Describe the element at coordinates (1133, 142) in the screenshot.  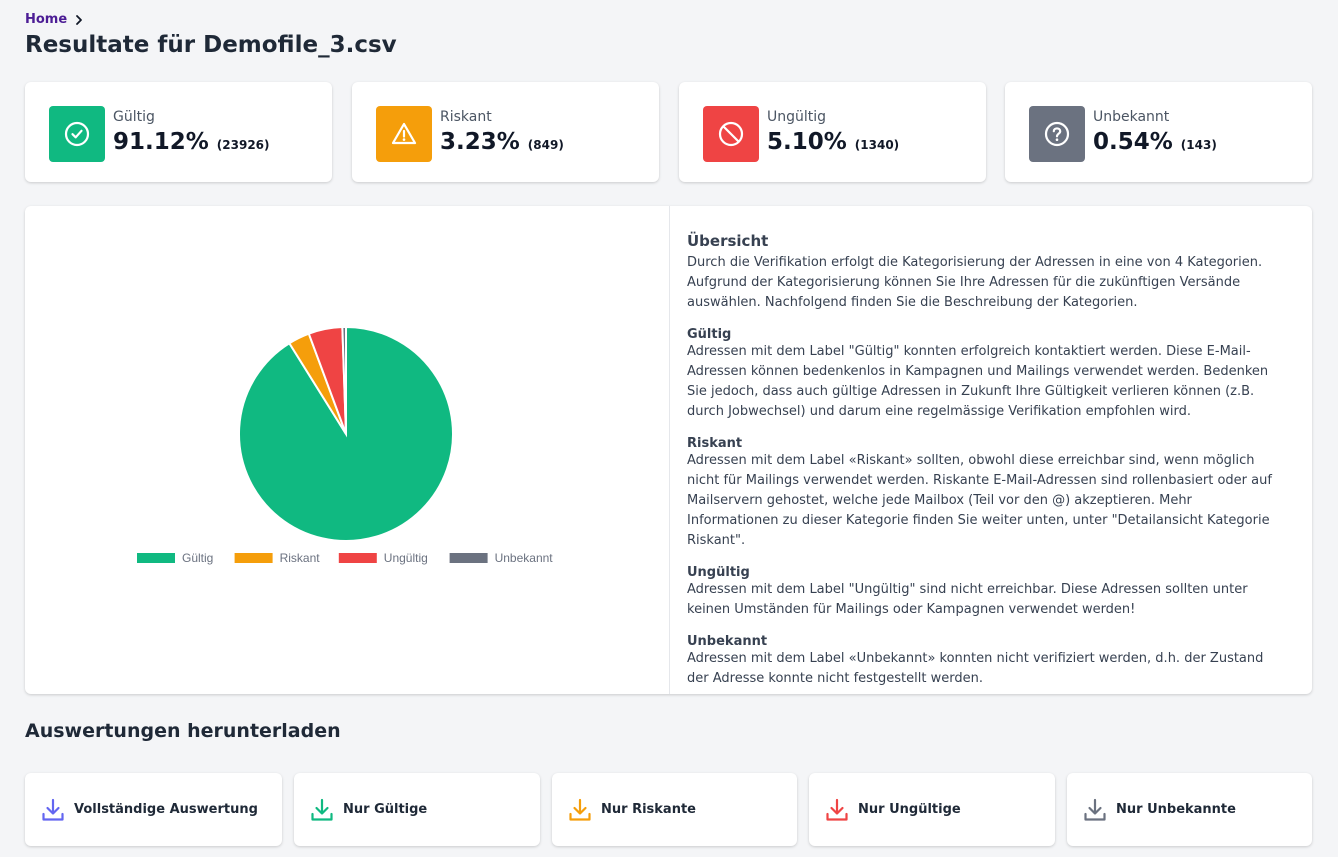
I see `stat-percent: 0.54%` at that location.